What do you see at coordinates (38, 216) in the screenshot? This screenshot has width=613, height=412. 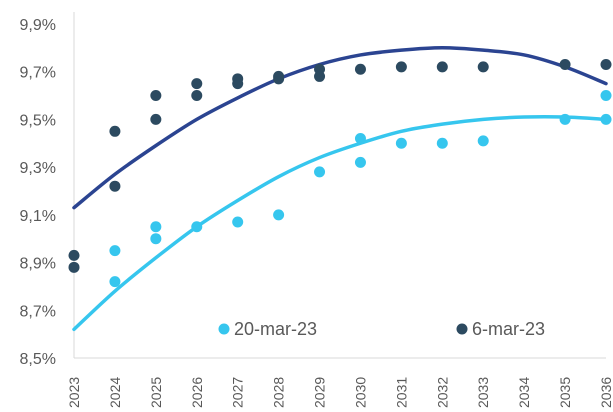 I see `y-tick-label: 9,1%` at bounding box center [38, 216].